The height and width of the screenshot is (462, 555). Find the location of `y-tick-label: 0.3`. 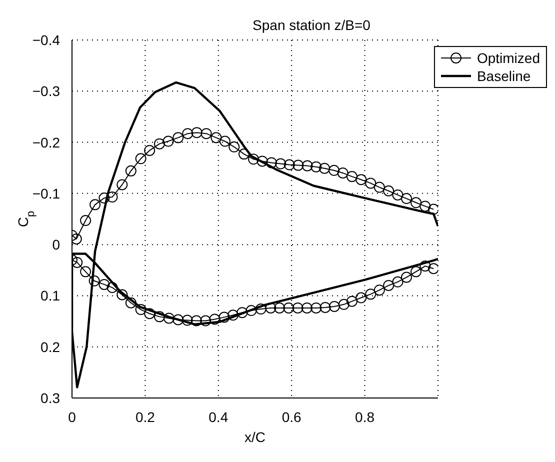

y-tick-label: 0.3 is located at coordinates (50, 398).